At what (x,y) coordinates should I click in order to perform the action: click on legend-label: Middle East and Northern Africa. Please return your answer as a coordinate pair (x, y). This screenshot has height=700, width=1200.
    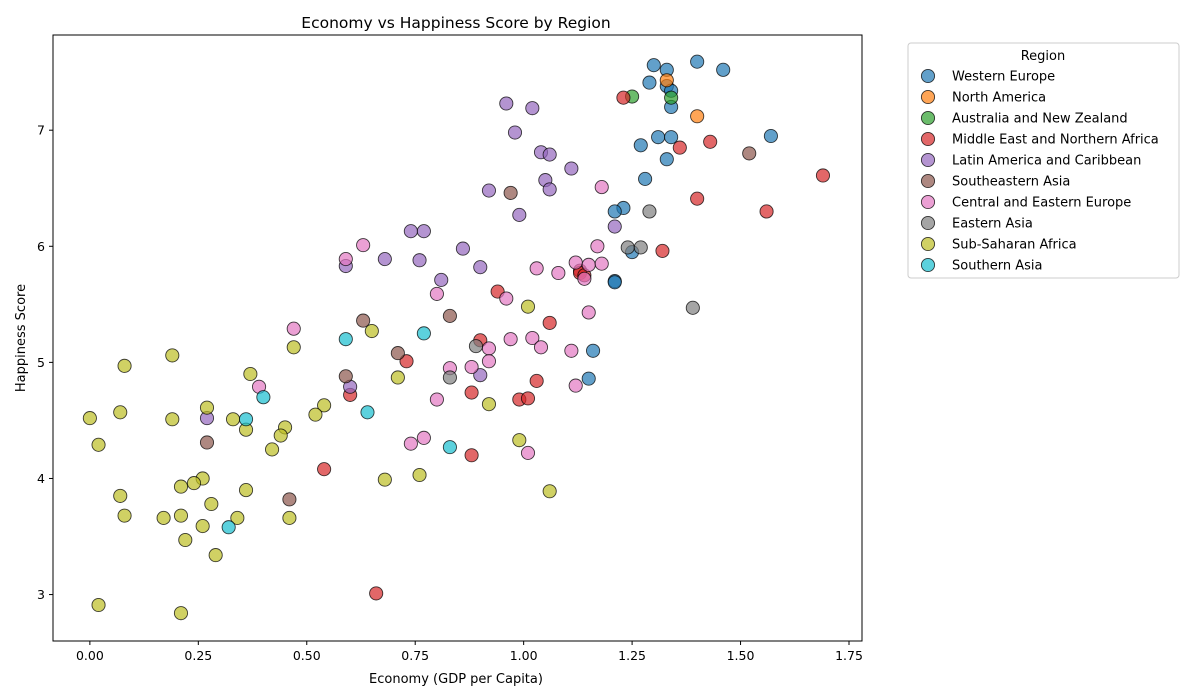
    Looking at the image, I should click on (1055, 140).